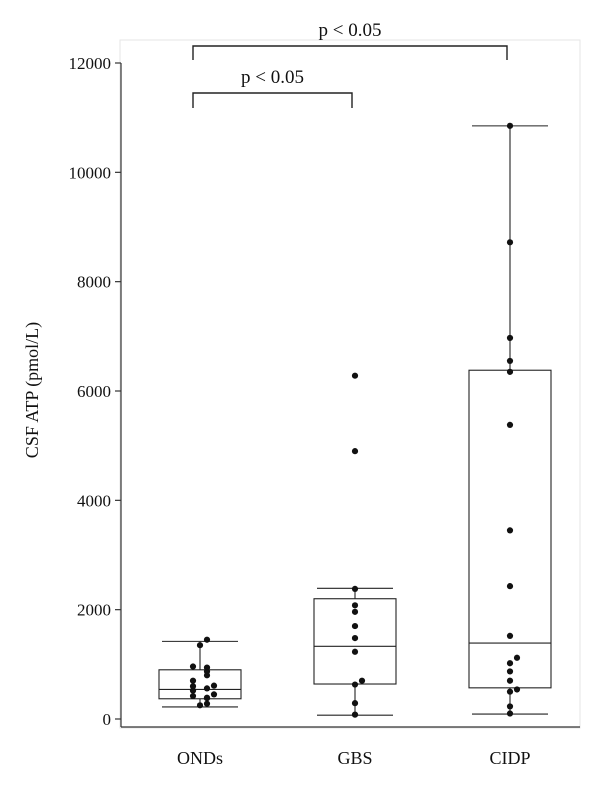  What do you see at coordinates (350, 64) in the screenshot?
I see `significance-brackets: p < 0.05 p < 0.05` at bounding box center [350, 64].